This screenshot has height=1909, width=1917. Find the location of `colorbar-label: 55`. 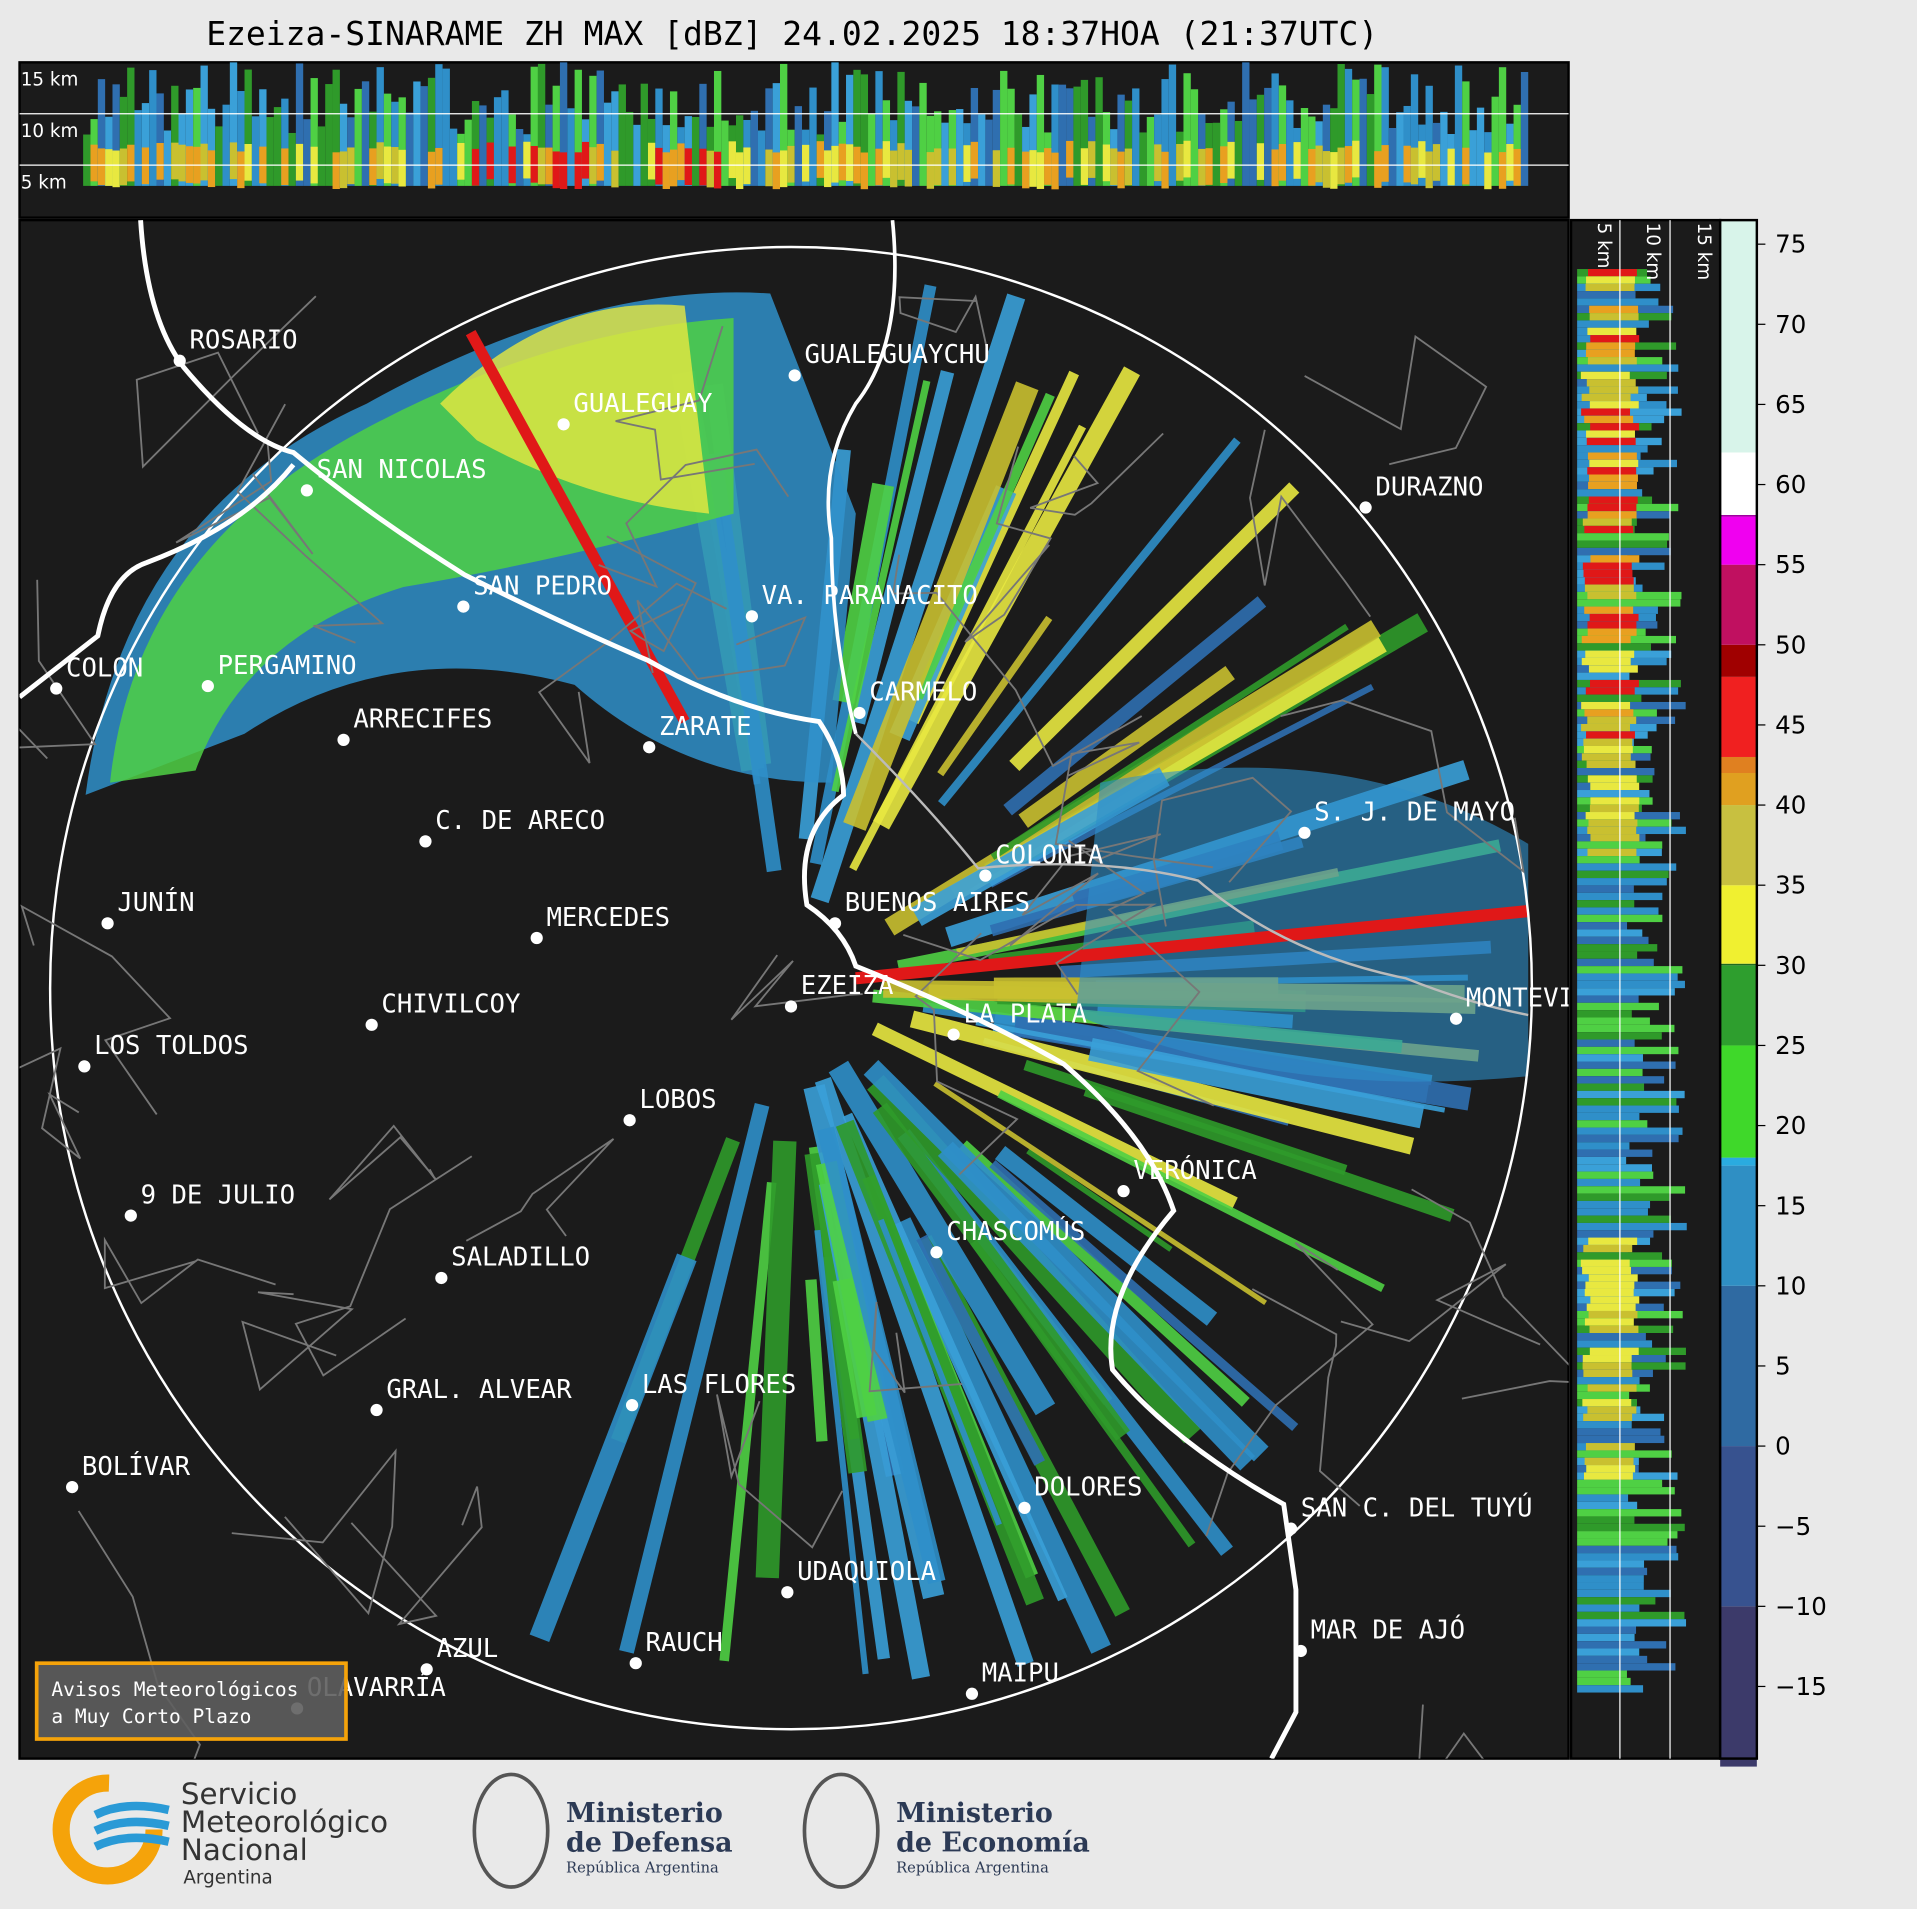

colorbar-label: 55 is located at coordinates (1790, 564).